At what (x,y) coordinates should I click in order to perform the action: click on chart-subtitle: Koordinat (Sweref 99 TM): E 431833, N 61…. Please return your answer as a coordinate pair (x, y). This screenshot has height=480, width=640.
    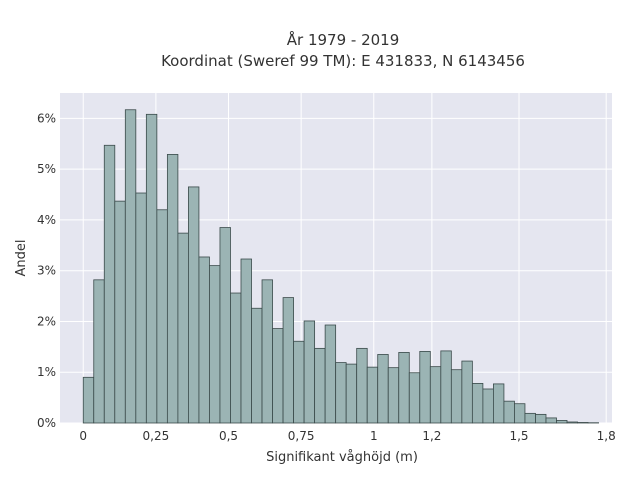
    Looking at the image, I should click on (343, 61).